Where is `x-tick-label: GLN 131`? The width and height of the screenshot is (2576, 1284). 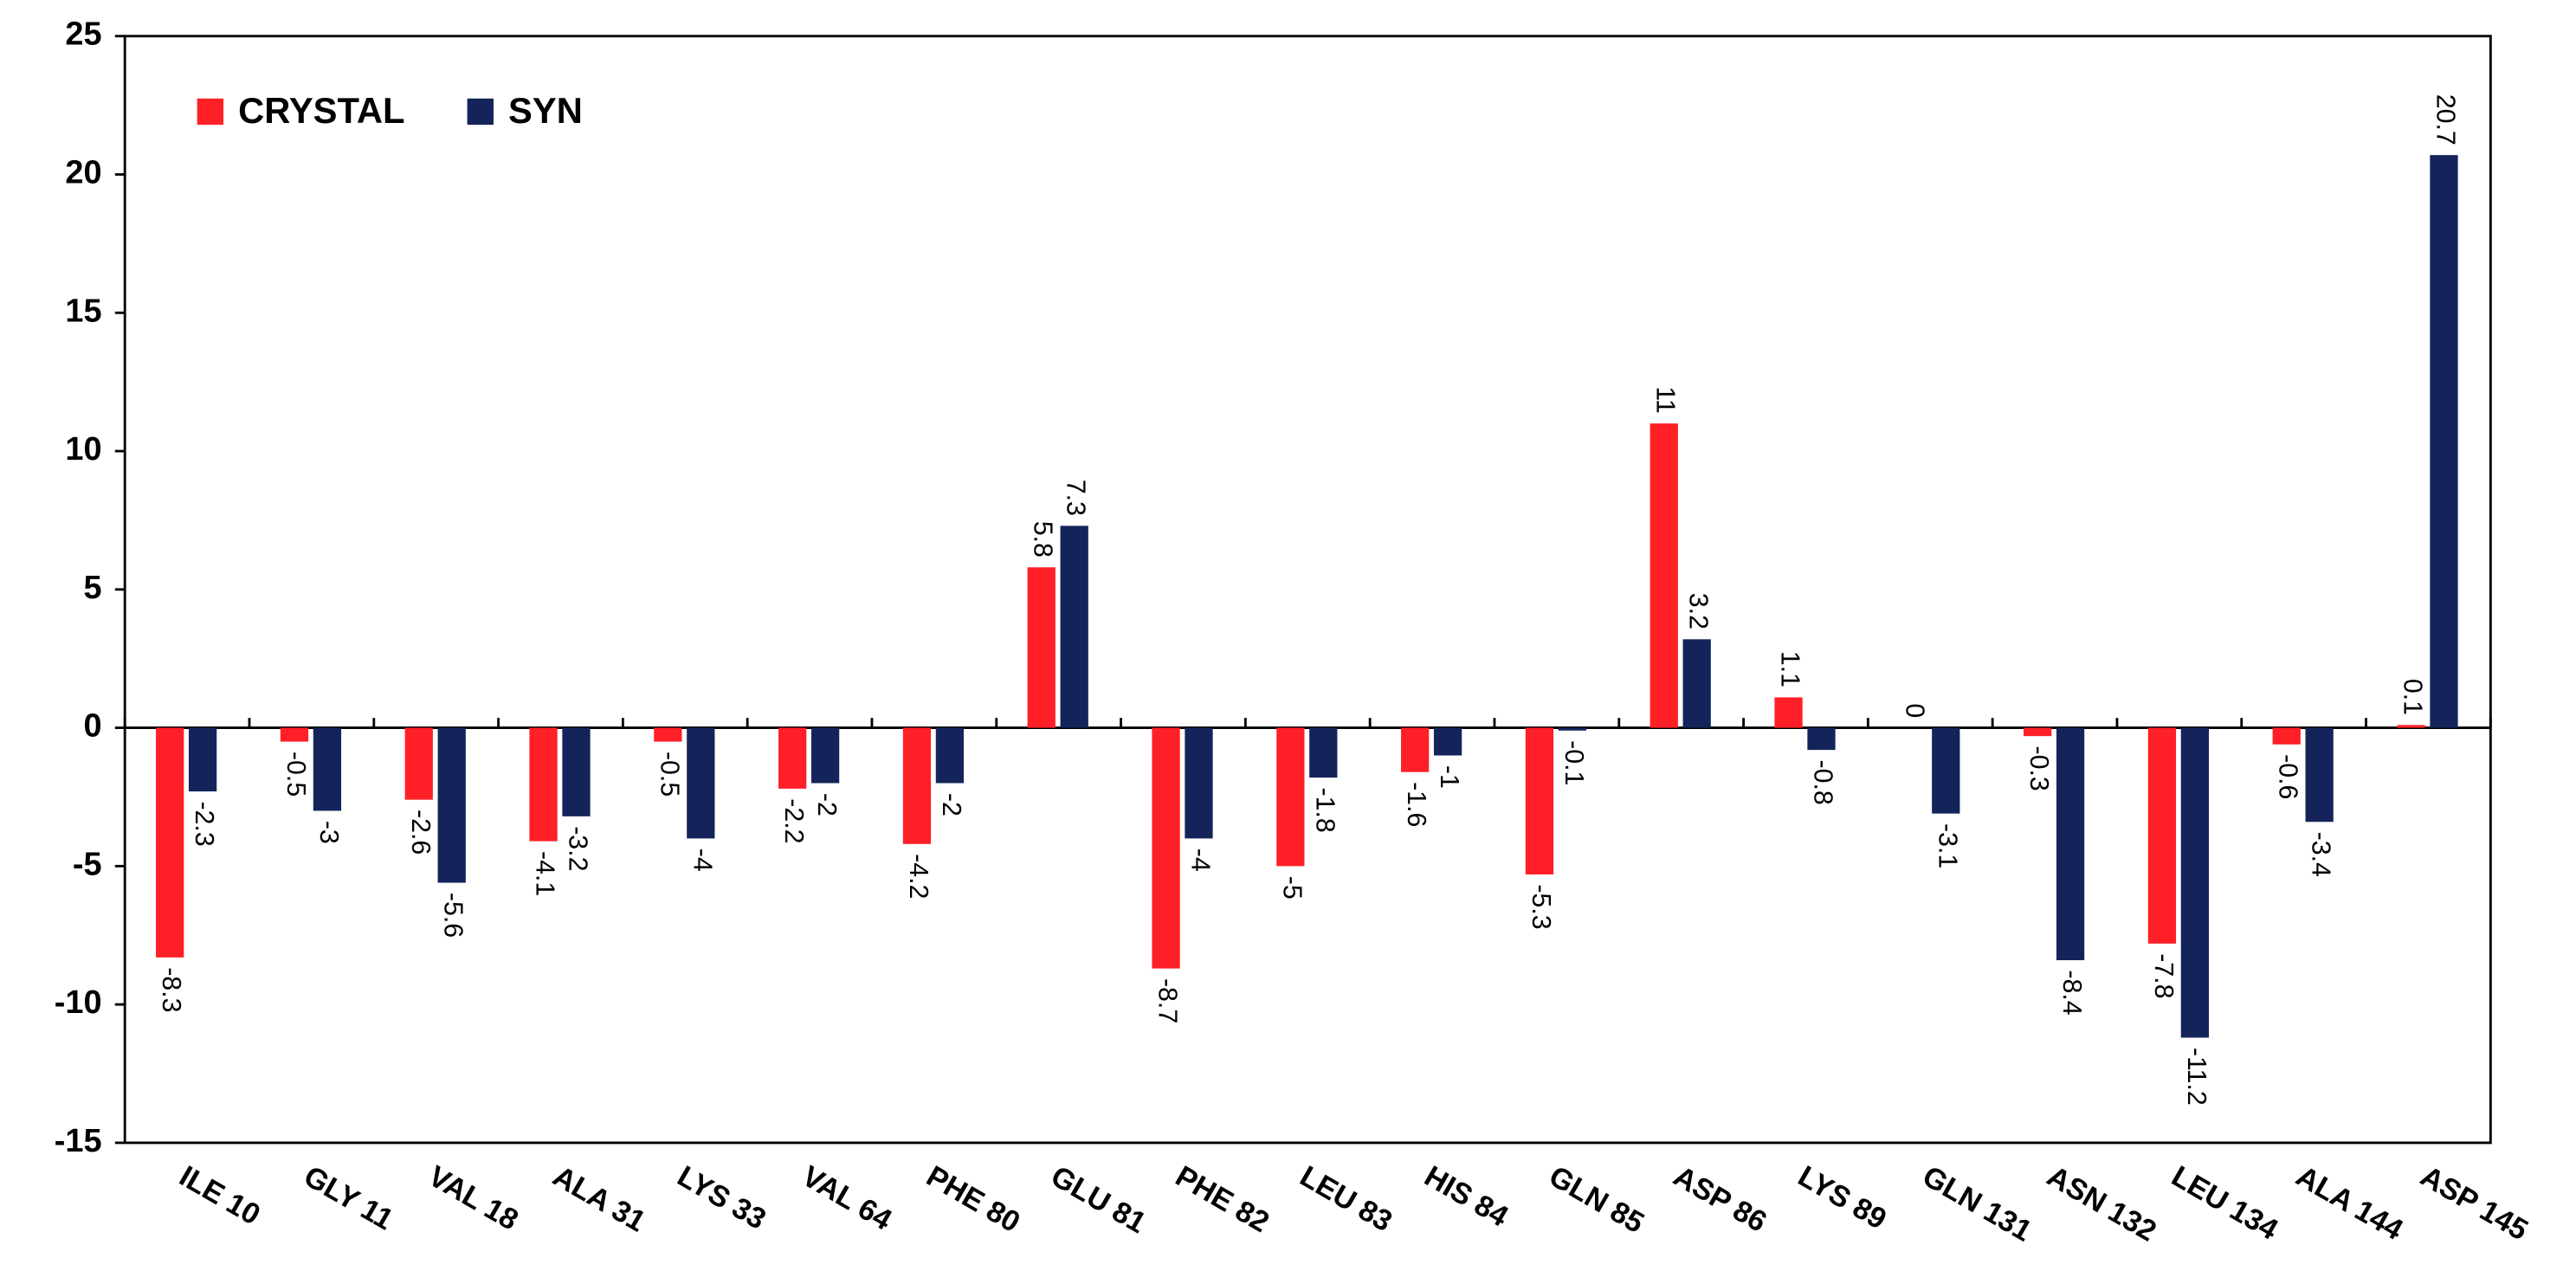 x-tick-label: GLN 131 is located at coordinates (1977, 1203).